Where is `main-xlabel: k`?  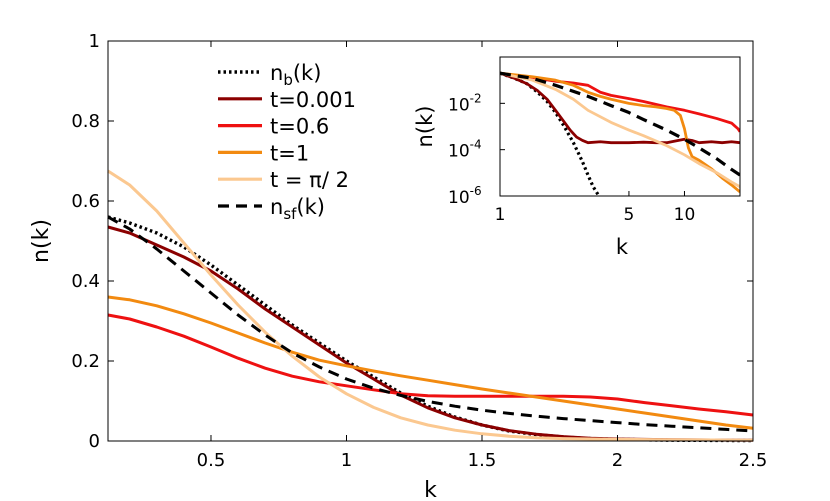
main-xlabel: k is located at coordinates (430, 489).